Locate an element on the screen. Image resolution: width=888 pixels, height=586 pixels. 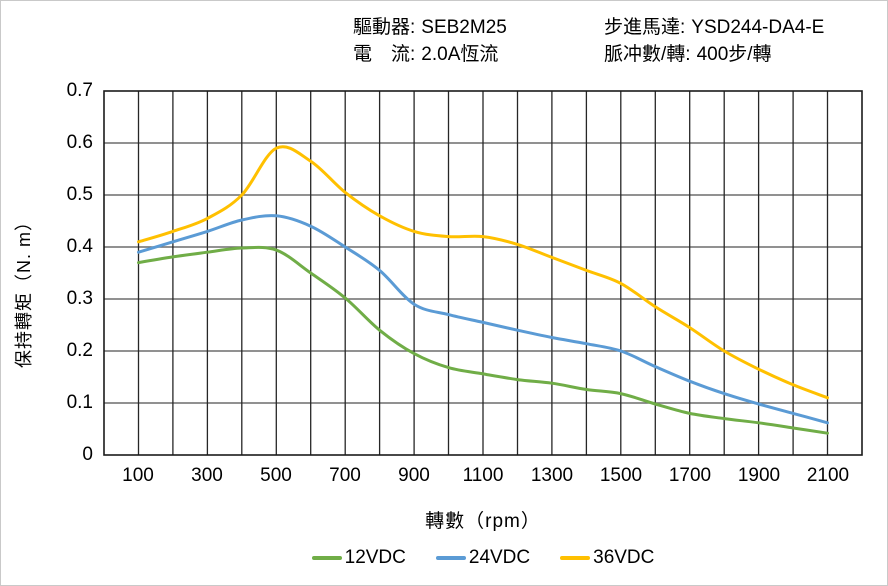
legend: 12VDC 24VDC 36VDC is located at coordinates (483, 558).